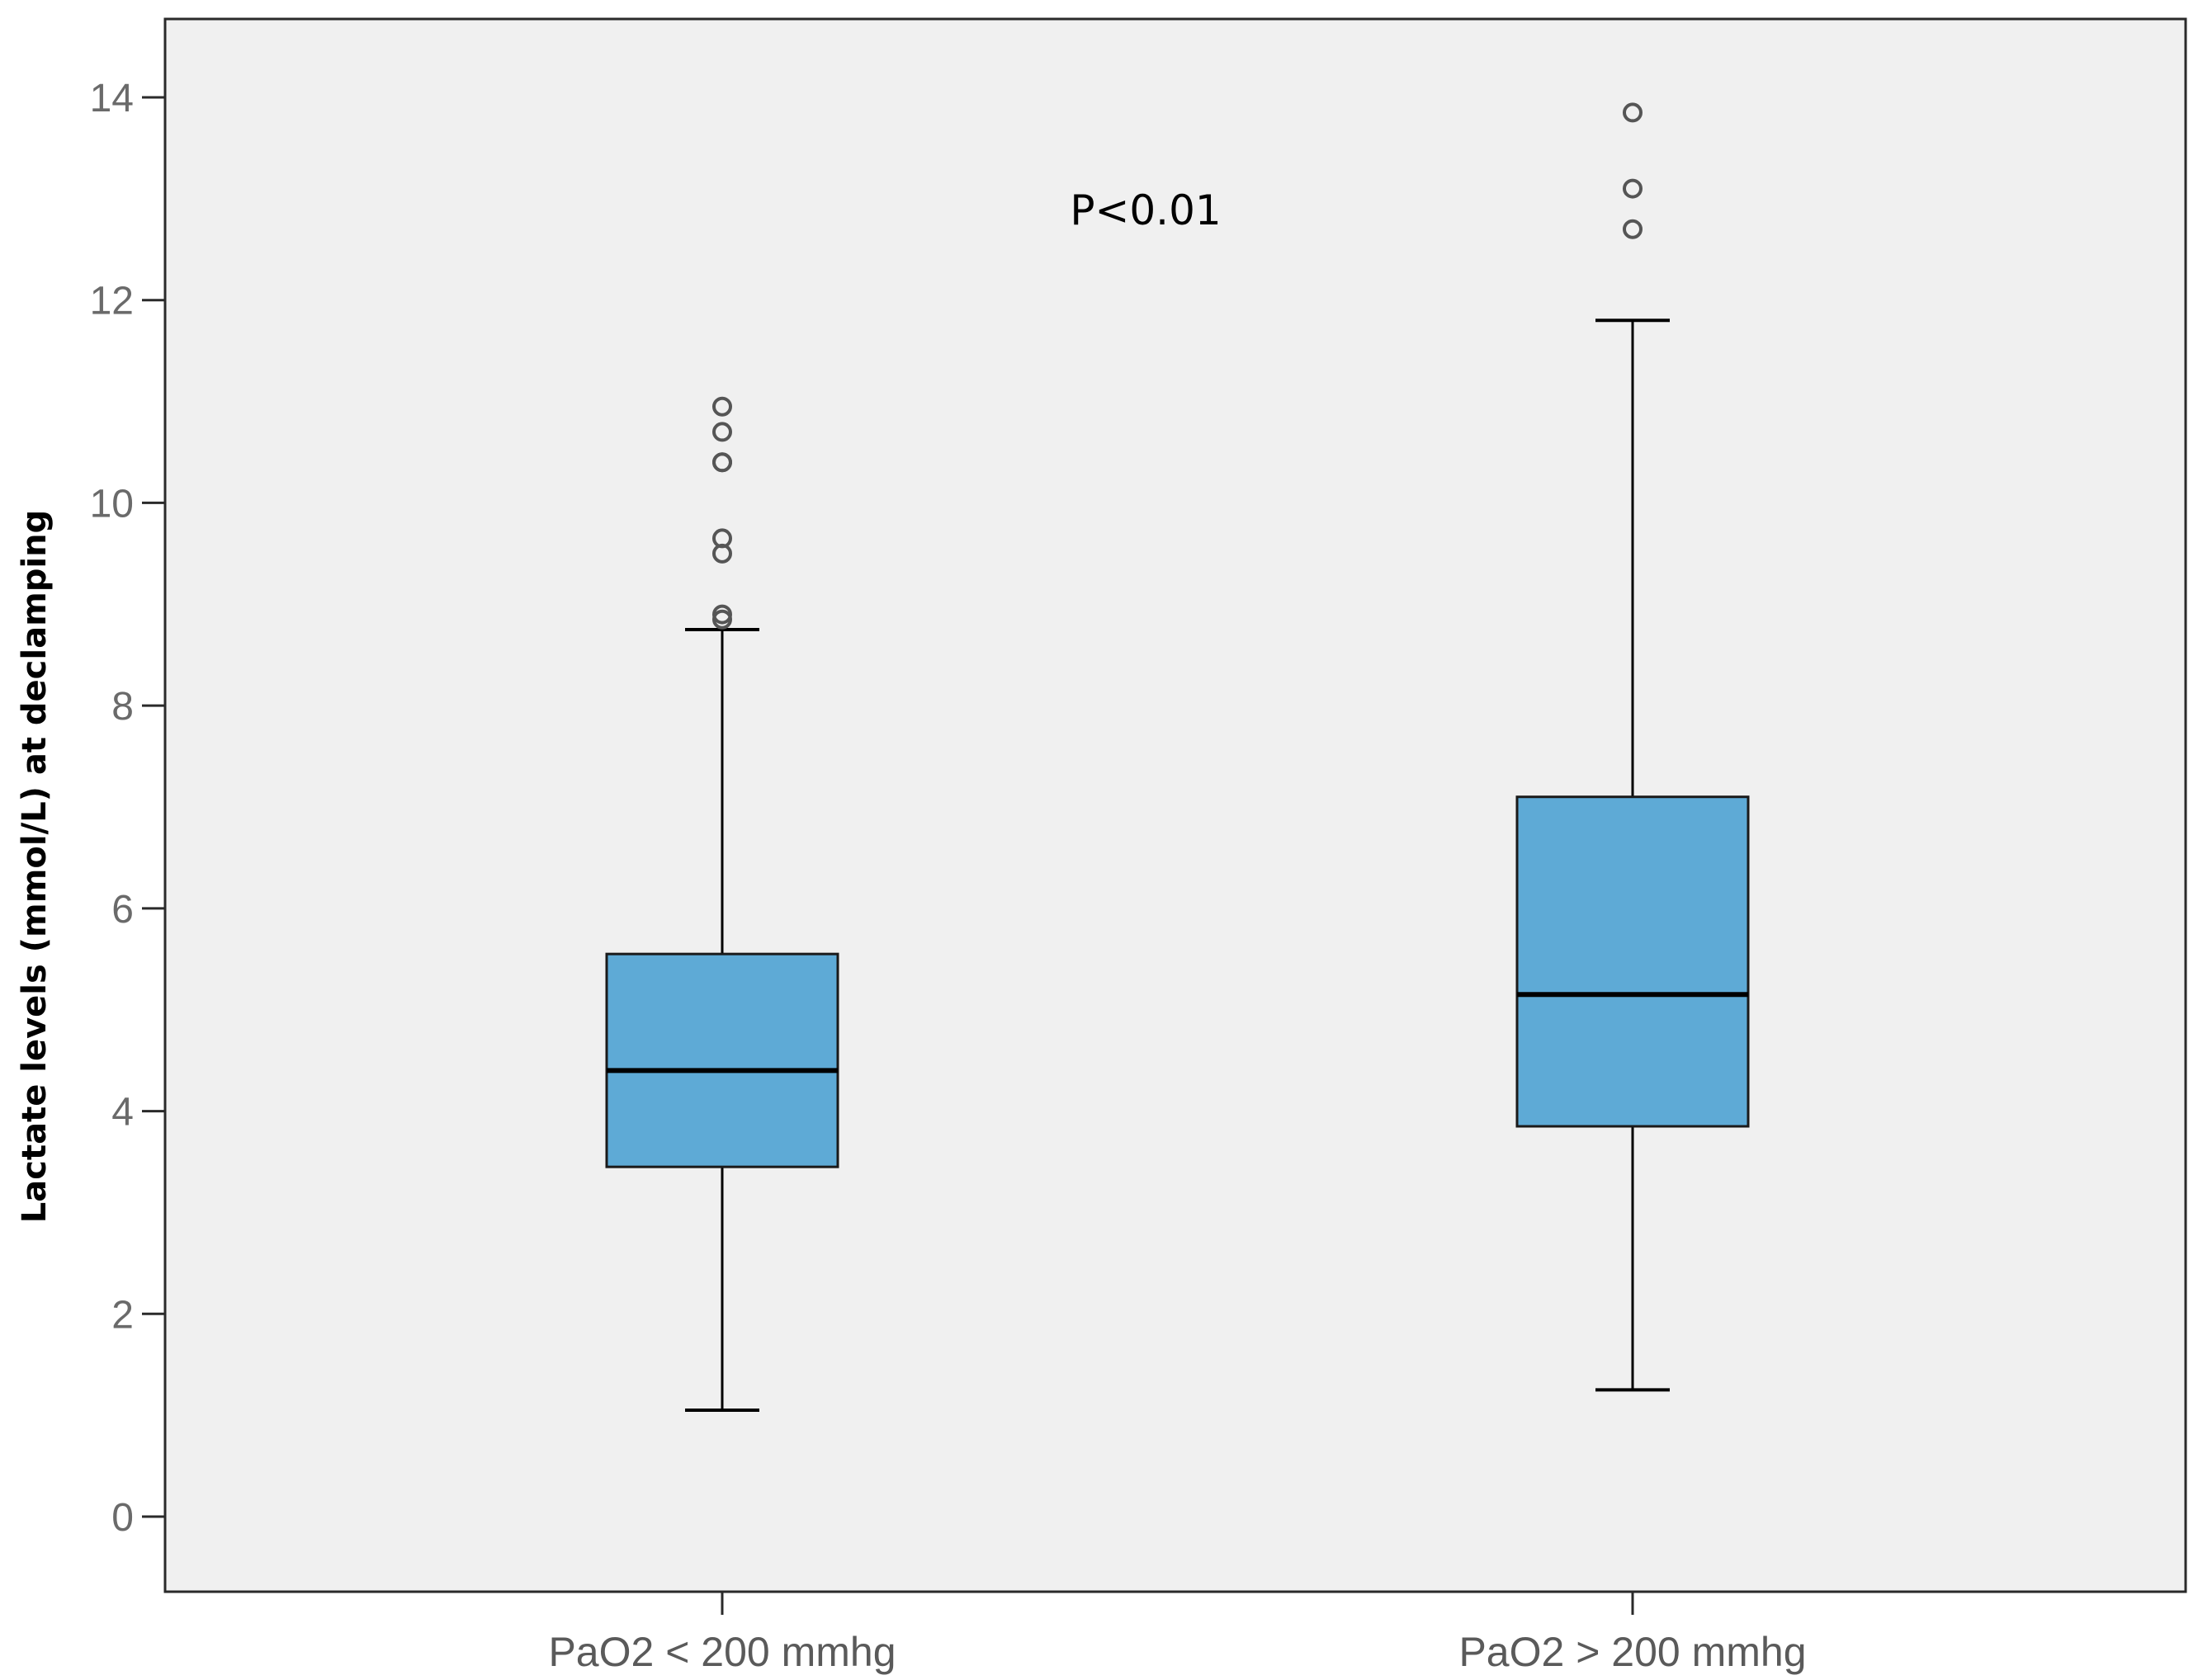  I want to click on y-tick-label: 10, so click(112, 504).